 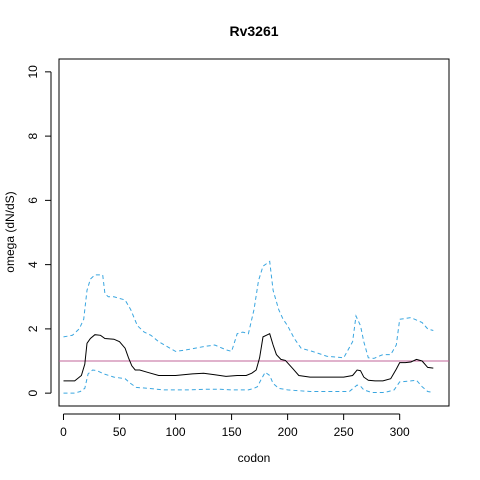 What do you see at coordinates (253, 31) in the screenshot?
I see `chart-title: Rv3261` at bounding box center [253, 31].